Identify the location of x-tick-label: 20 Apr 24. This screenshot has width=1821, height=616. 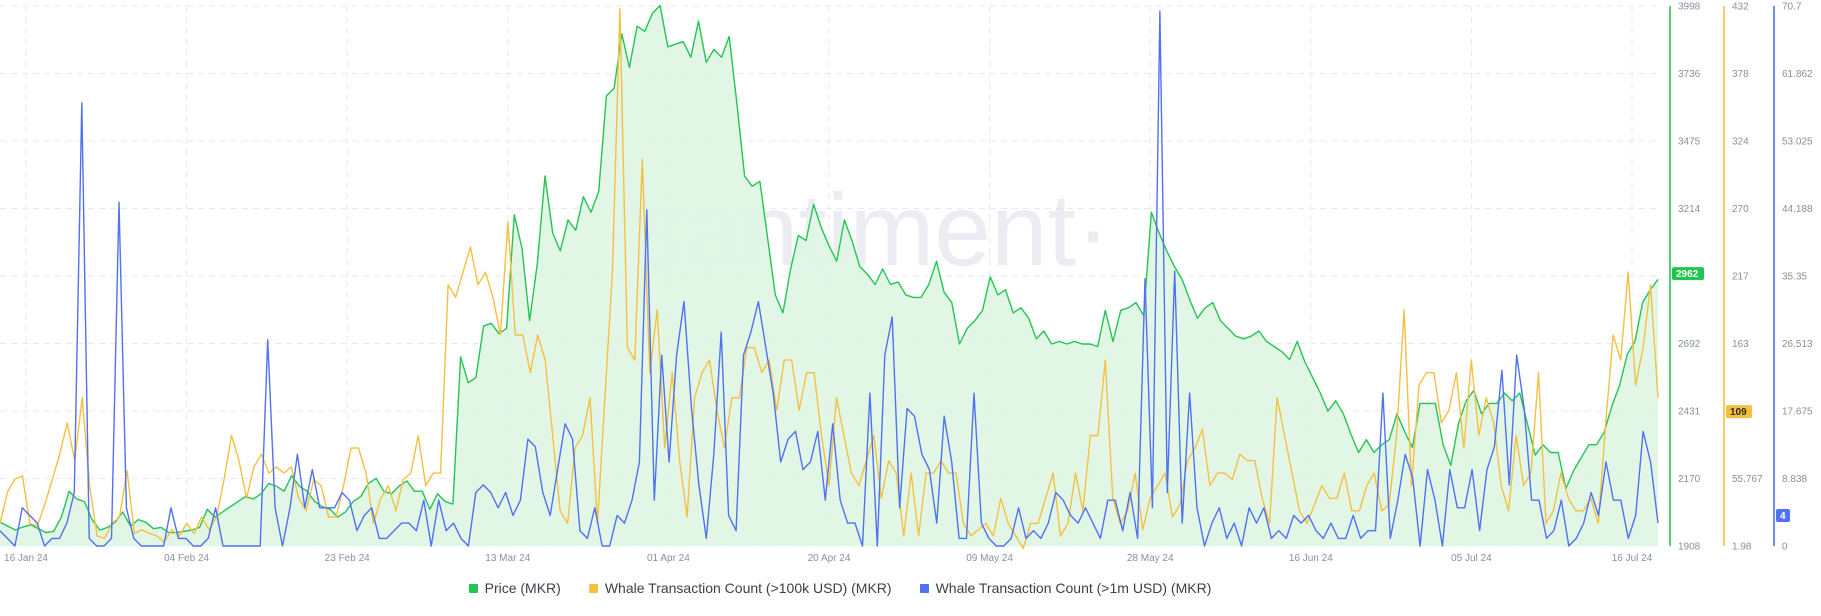
(829, 558).